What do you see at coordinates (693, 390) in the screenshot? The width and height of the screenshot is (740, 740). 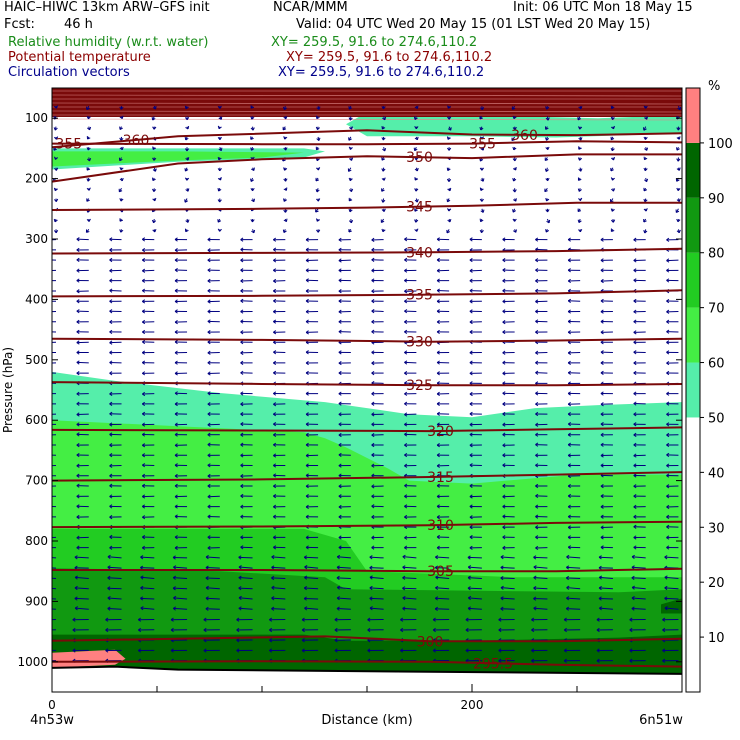 I see `colorbar-frame` at bounding box center [693, 390].